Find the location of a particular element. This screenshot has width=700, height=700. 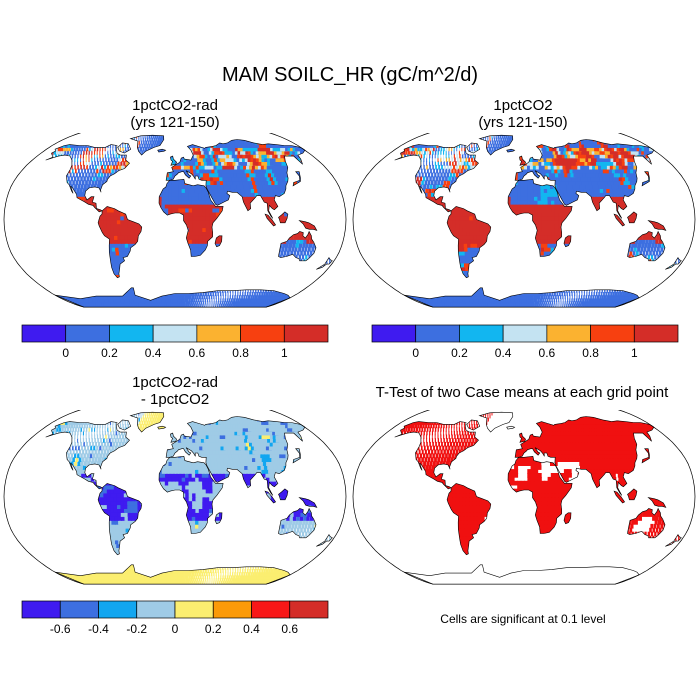

colorbar-absolute-1-tick-label: 0.8 is located at coordinates (240, 353).